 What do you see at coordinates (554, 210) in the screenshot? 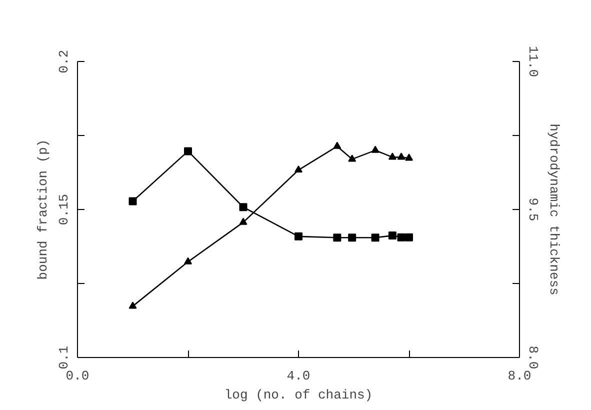
I see `y2-axis-title: hydrodynamic thickness` at bounding box center [554, 210].